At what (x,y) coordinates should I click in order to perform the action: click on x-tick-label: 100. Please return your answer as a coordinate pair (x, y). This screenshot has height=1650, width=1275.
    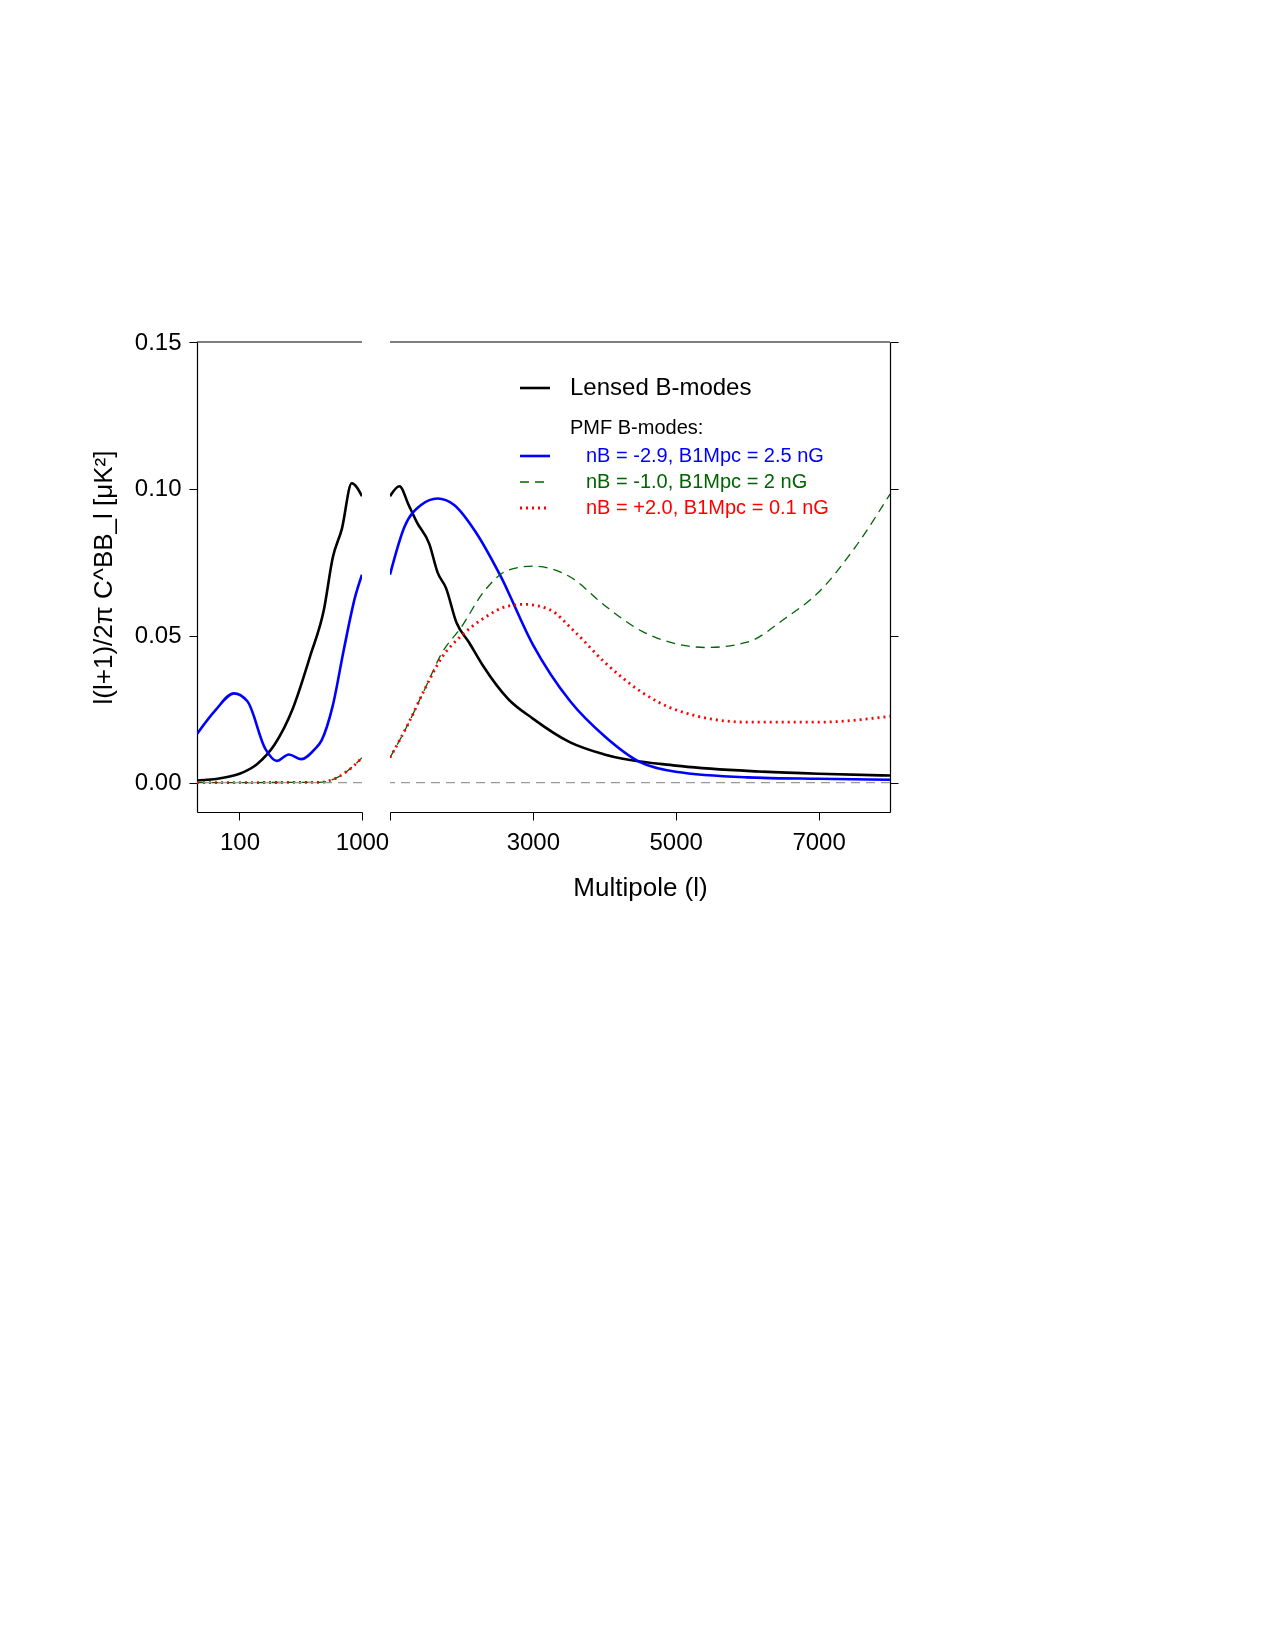
    Looking at the image, I should click on (240, 841).